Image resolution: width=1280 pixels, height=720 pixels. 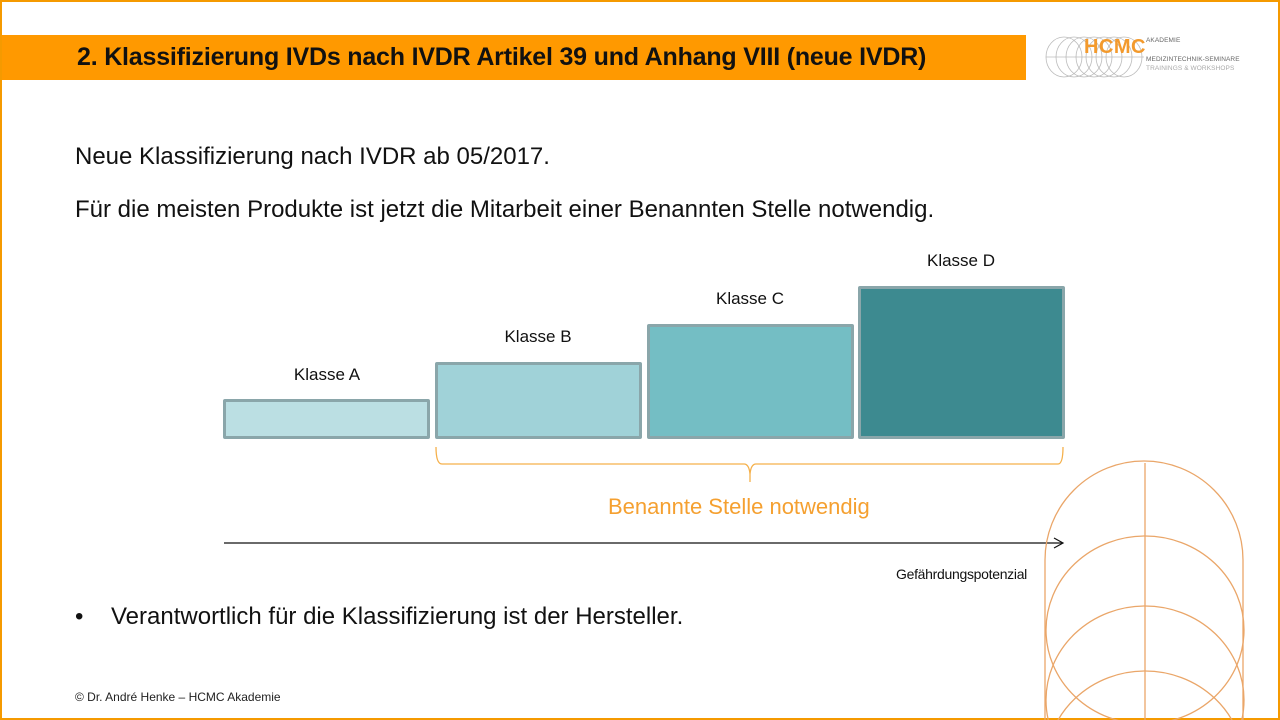 What do you see at coordinates (961, 362) in the screenshot?
I see `class-d-bar` at bounding box center [961, 362].